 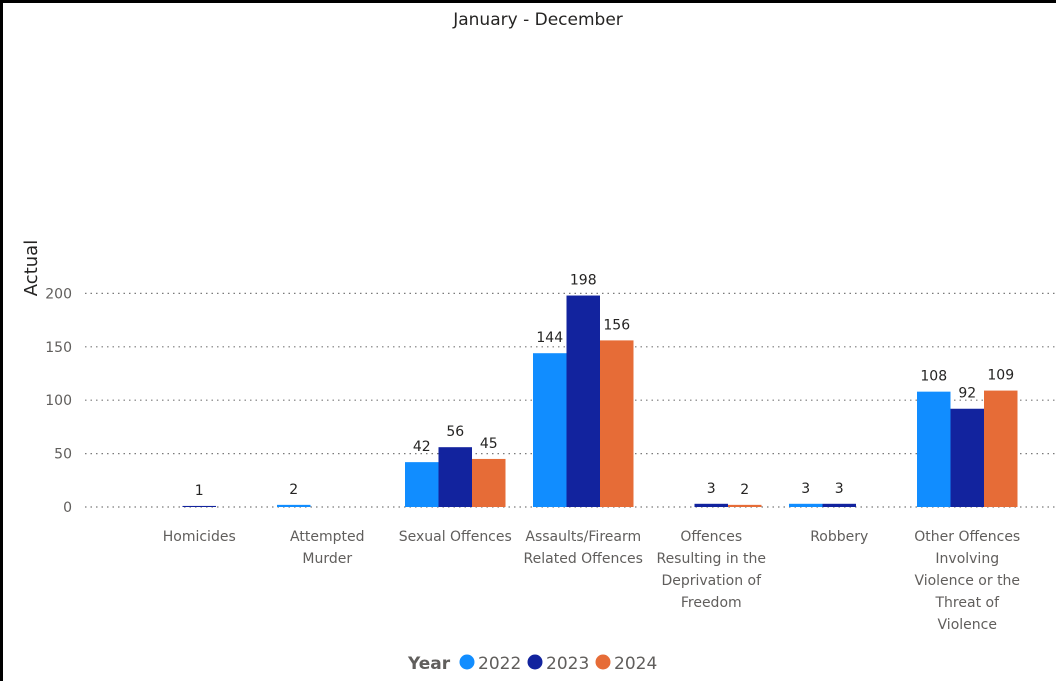 I want to click on legend-marker-2022, so click(x=467, y=662).